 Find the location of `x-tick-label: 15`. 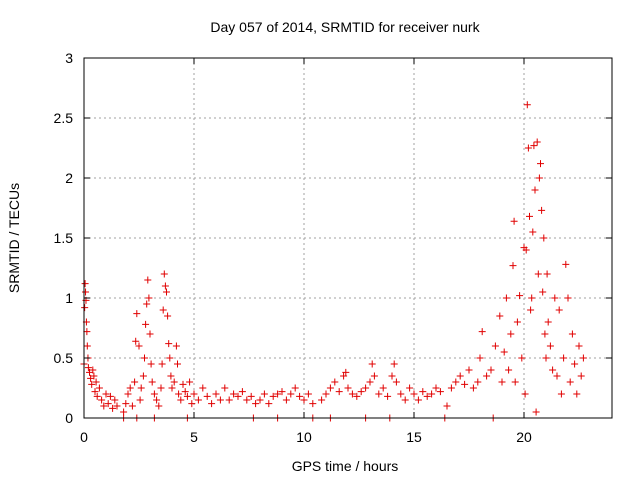

x-tick-label: 15 is located at coordinates (414, 437).